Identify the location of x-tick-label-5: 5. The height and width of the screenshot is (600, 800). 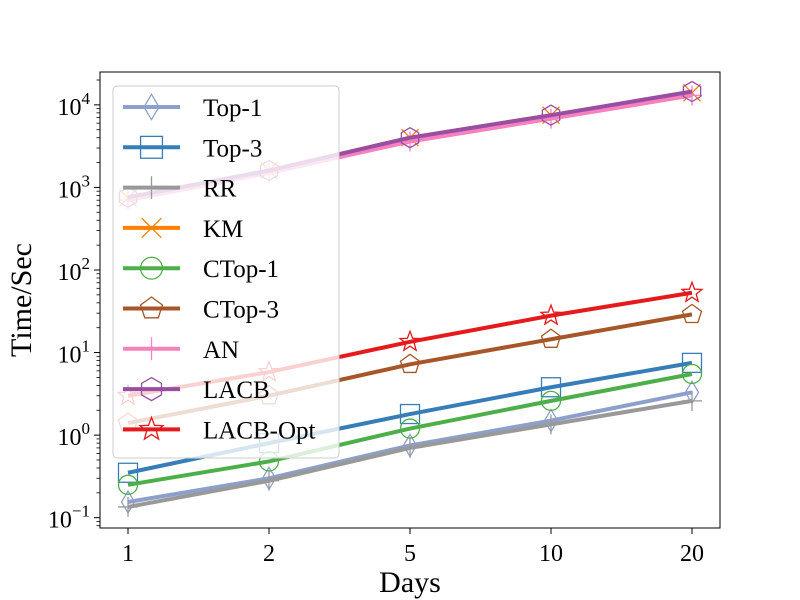
(410, 554).